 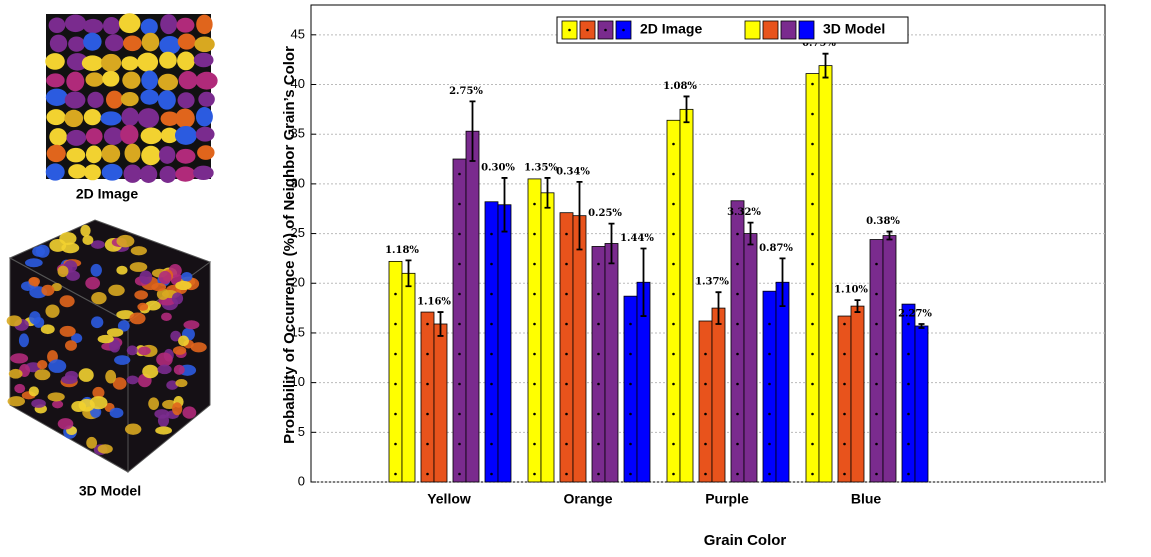 I want to click on annotation: 1.08%, so click(x=680, y=86).